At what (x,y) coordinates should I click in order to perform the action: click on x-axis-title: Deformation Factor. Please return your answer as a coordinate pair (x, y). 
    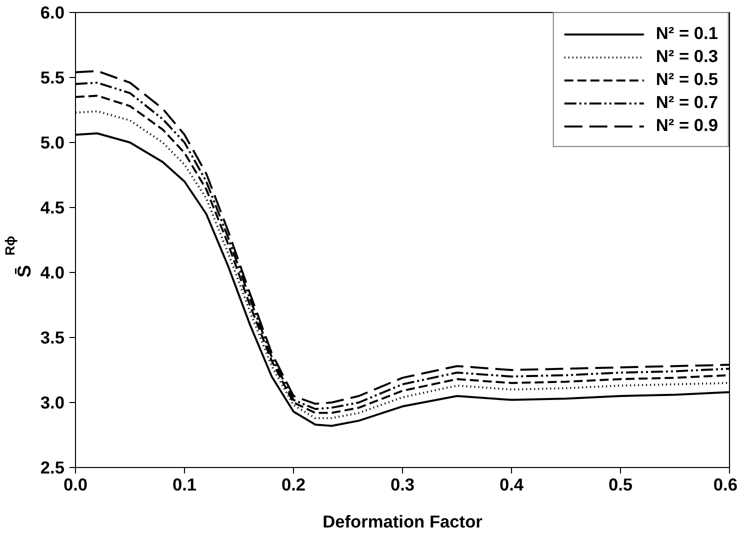
    Looking at the image, I should click on (402, 522).